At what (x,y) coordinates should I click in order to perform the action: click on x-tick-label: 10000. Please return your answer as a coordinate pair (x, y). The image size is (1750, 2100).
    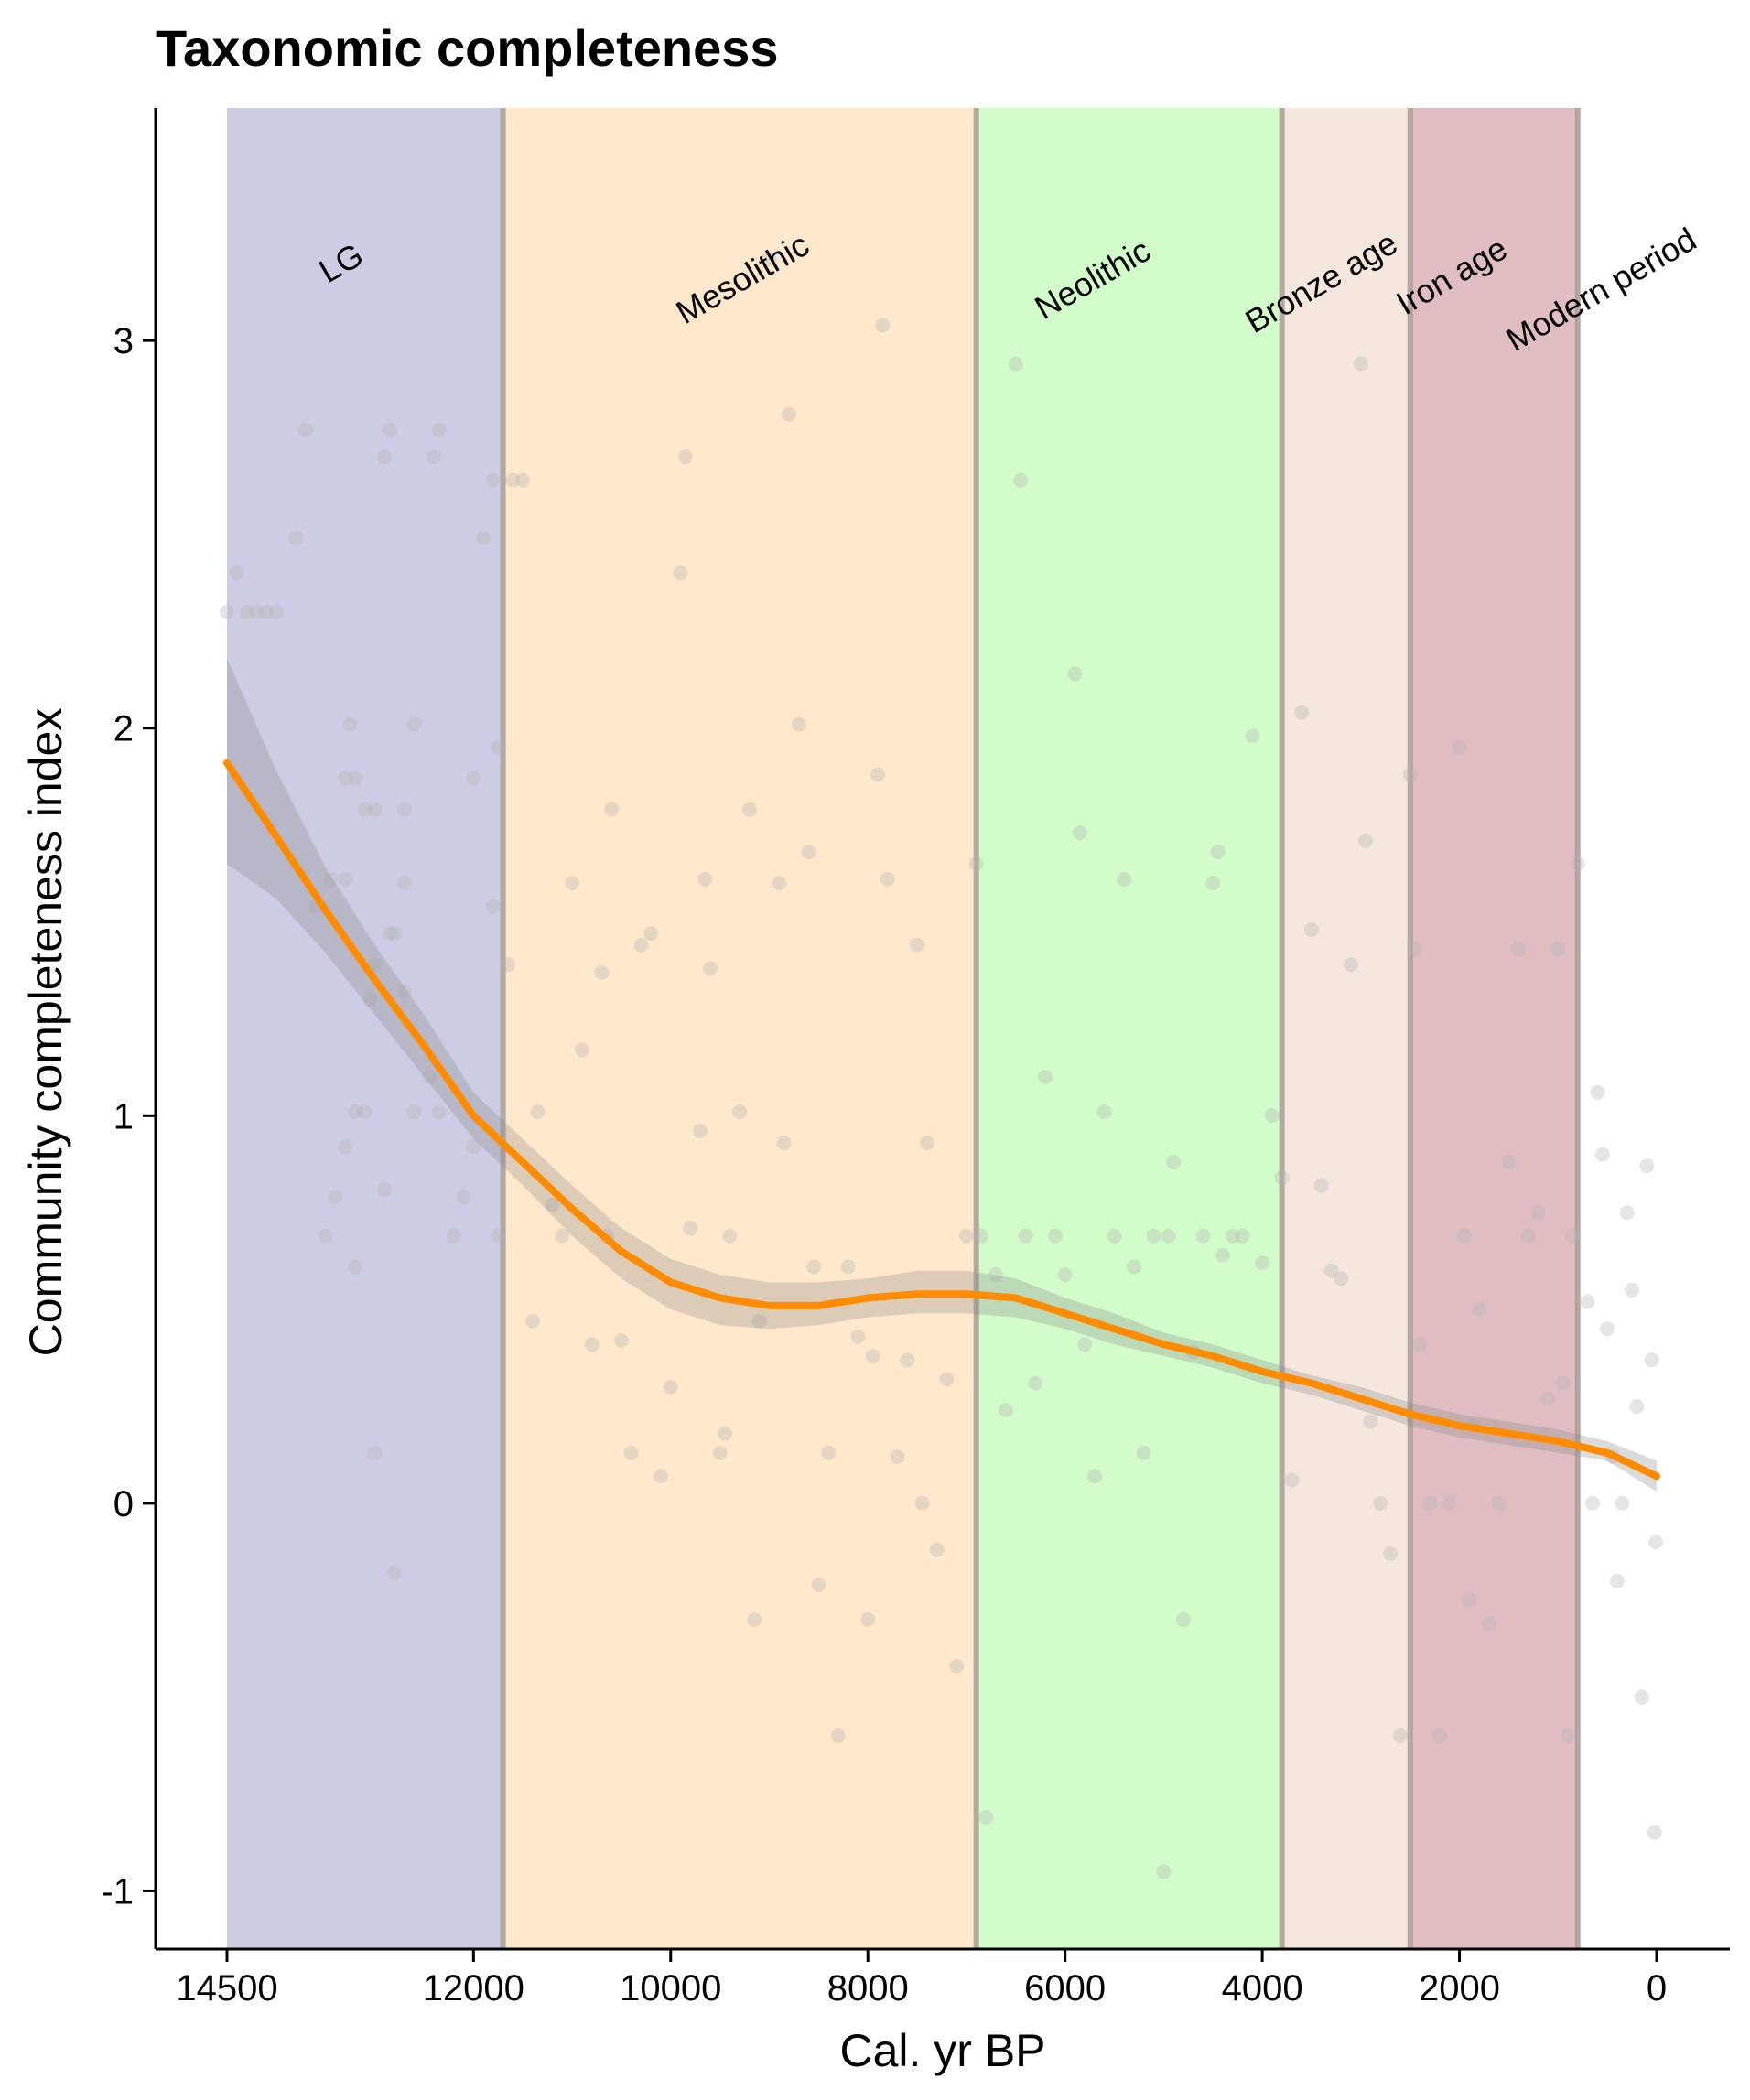
    Looking at the image, I should click on (670, 1988).